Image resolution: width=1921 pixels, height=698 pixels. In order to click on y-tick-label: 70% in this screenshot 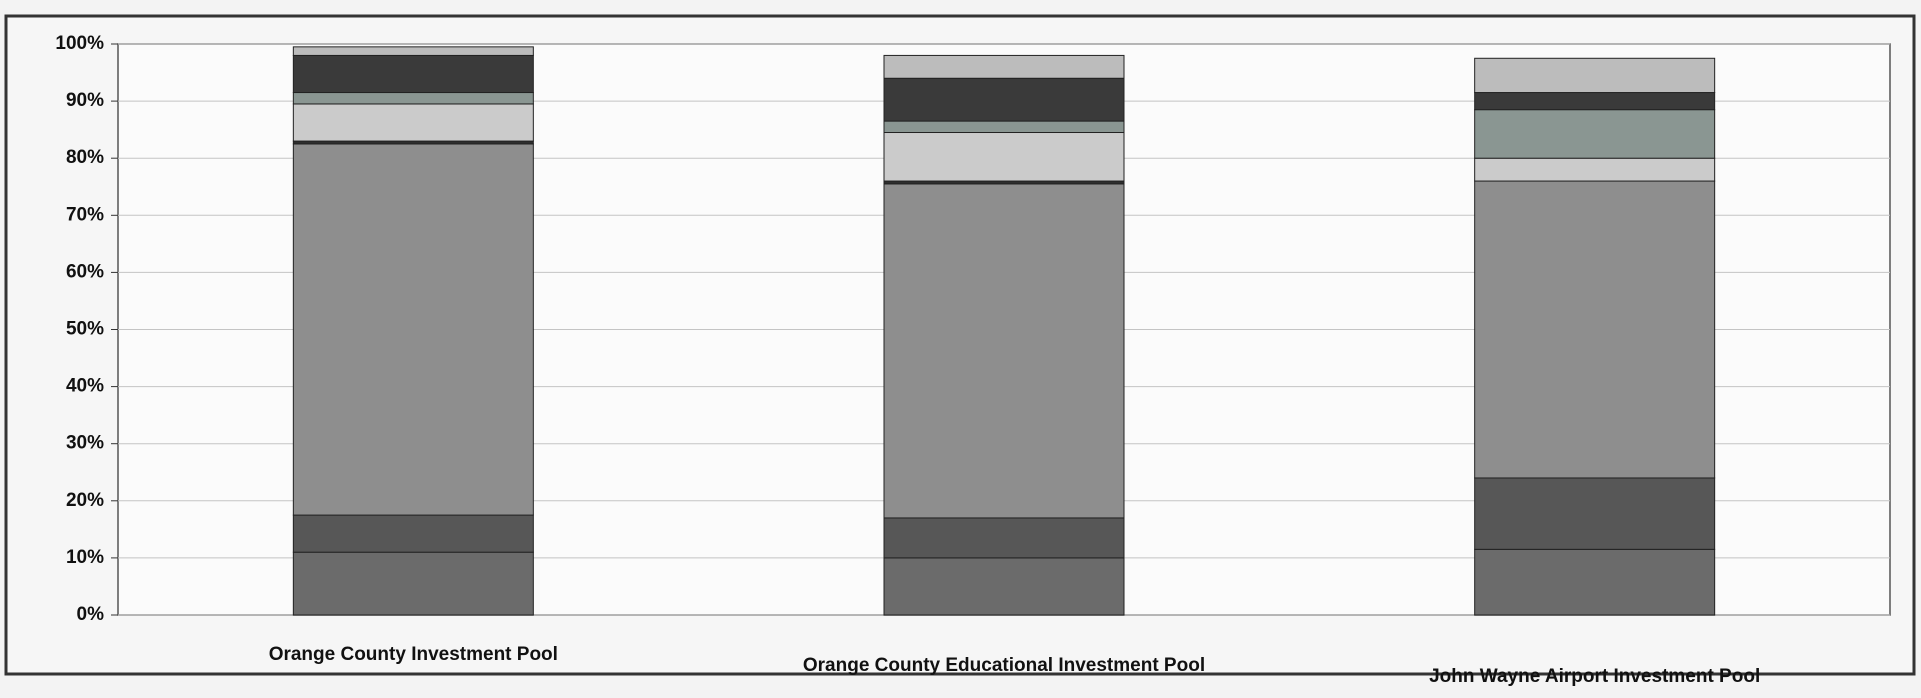, I will do `click(85, 214)`.